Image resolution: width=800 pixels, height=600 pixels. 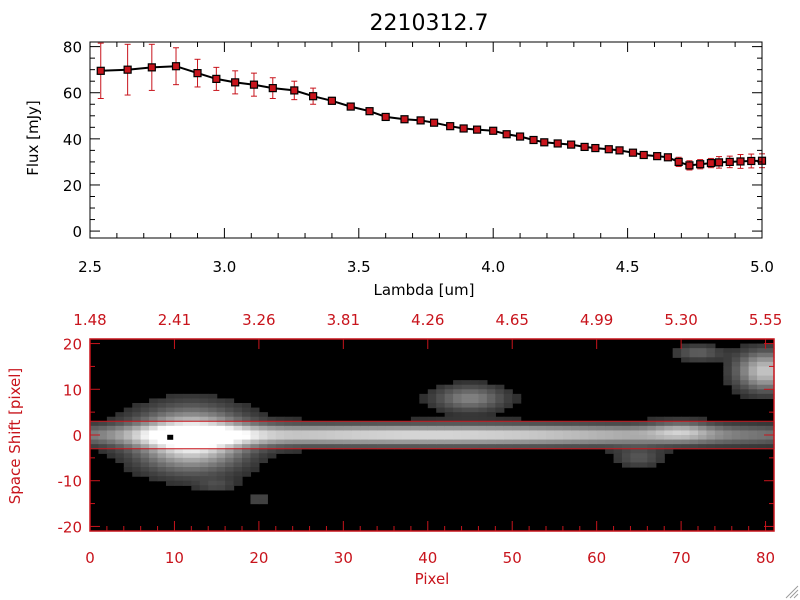 I want to click on x-tick-label: 0, so click(x=90, y=558).